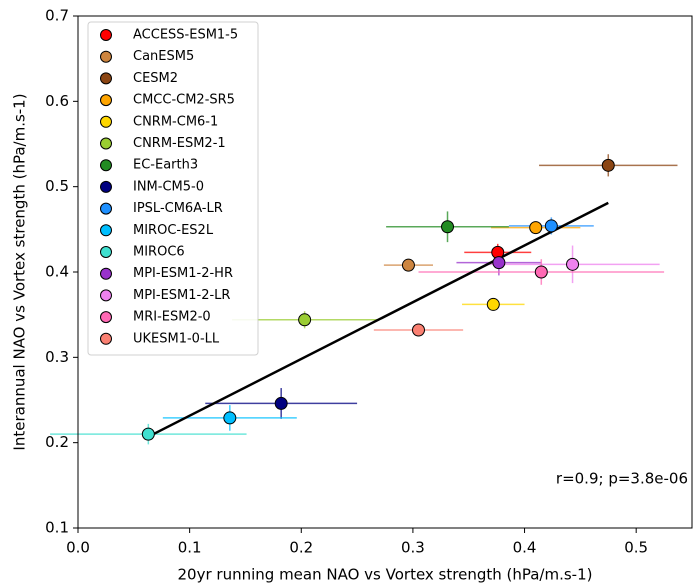 This screenshot has height=588, width=694. I want to click on x-tick-label: 0.1, so click(190, 548).